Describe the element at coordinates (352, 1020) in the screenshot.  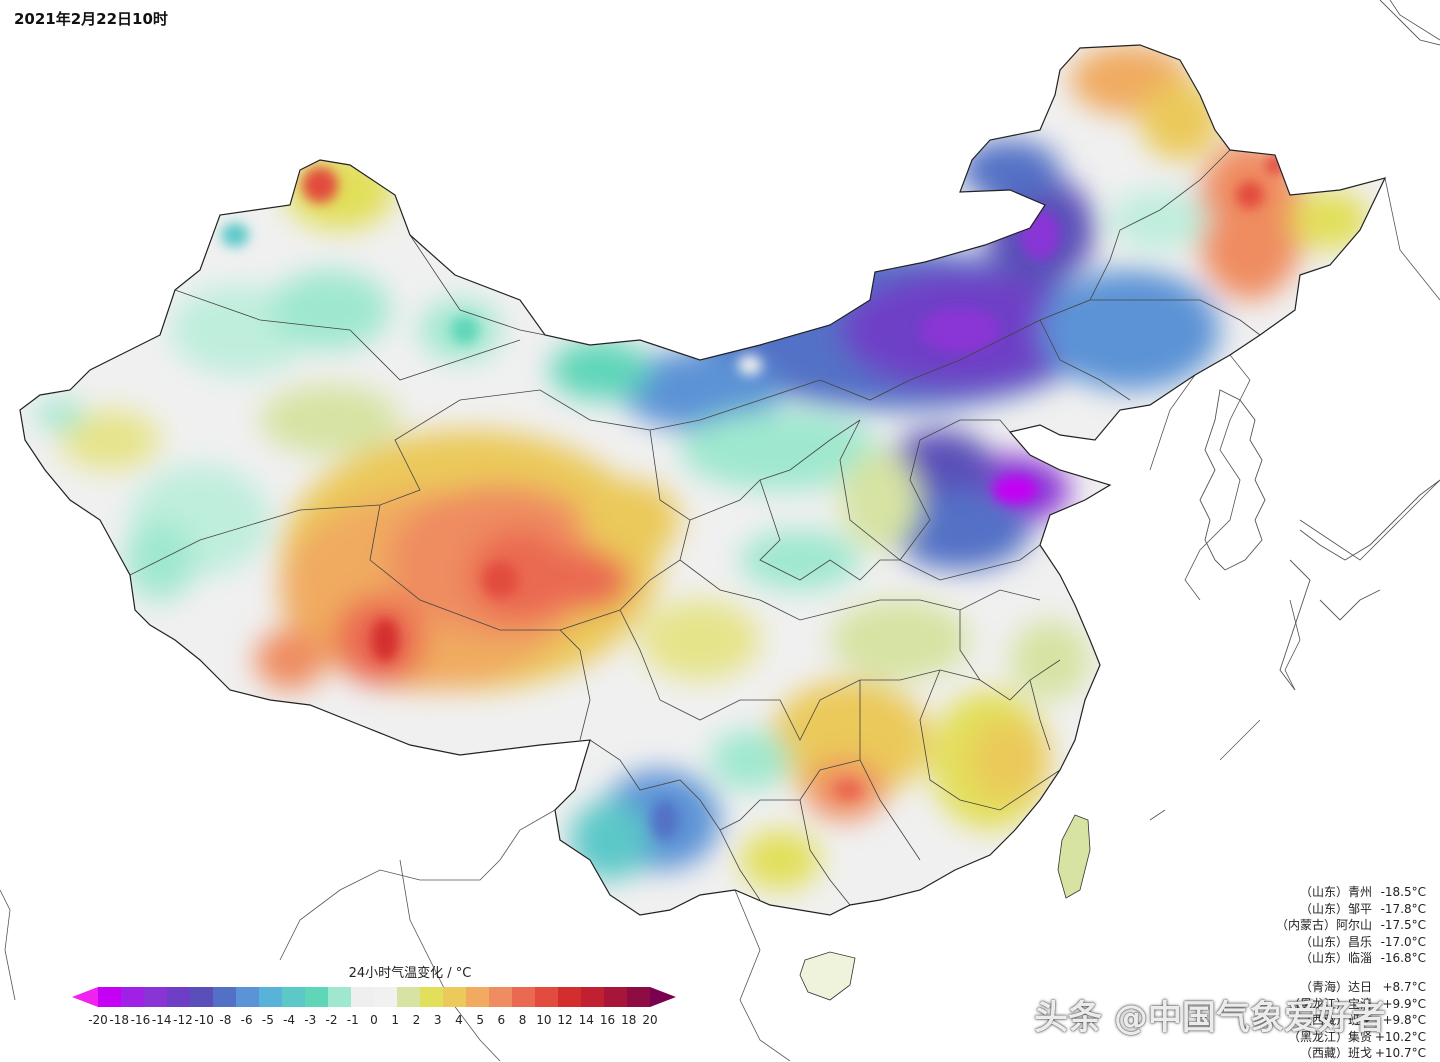
I see `legend-tick-label: -1` at that location.